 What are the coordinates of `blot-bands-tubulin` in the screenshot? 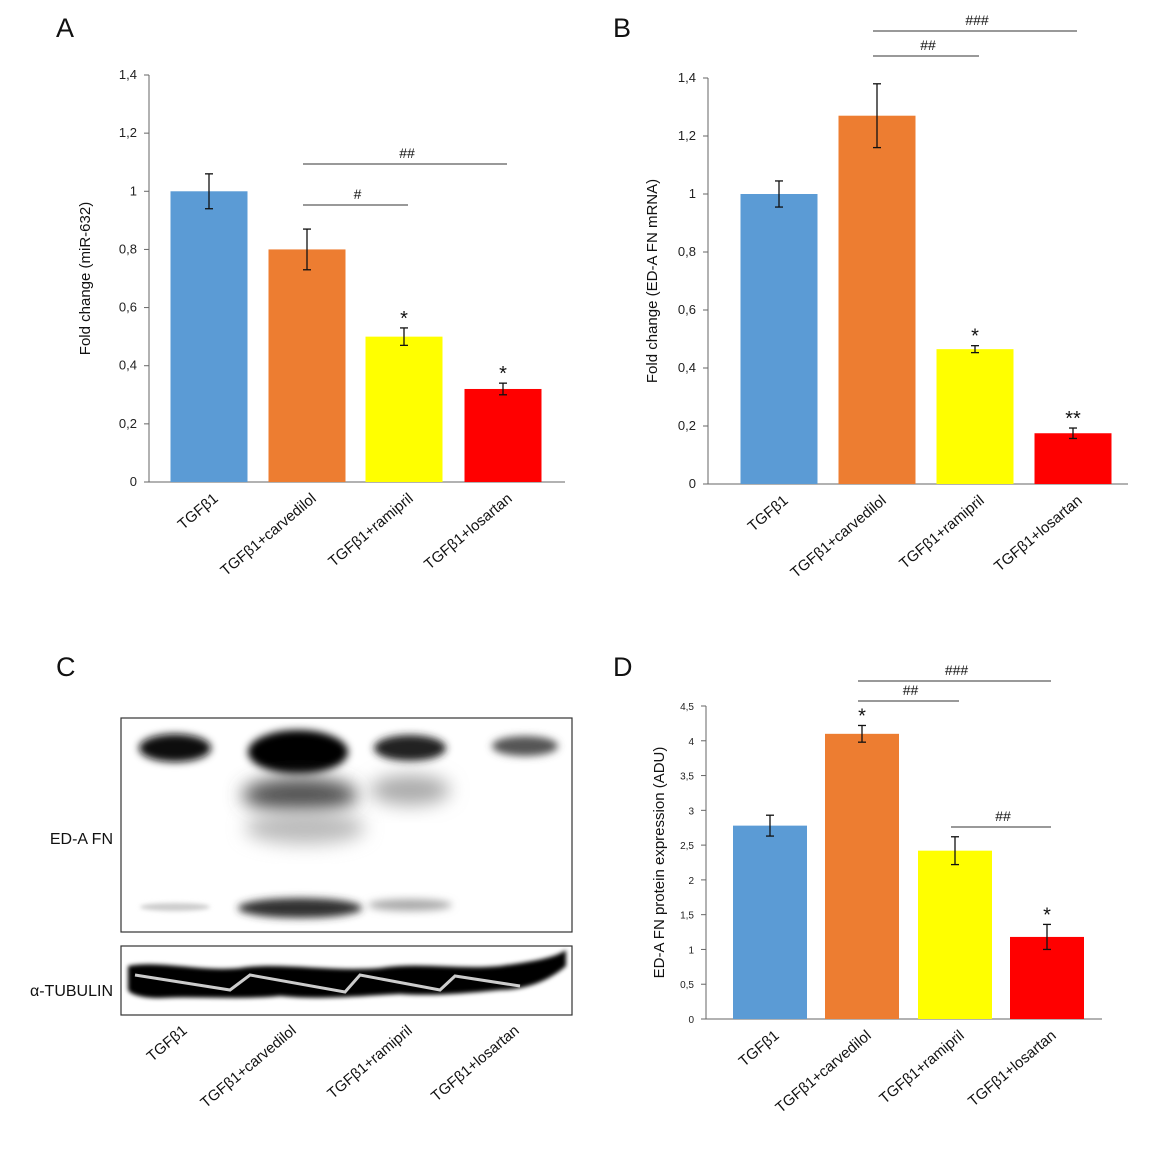 It's located at (347, 974).